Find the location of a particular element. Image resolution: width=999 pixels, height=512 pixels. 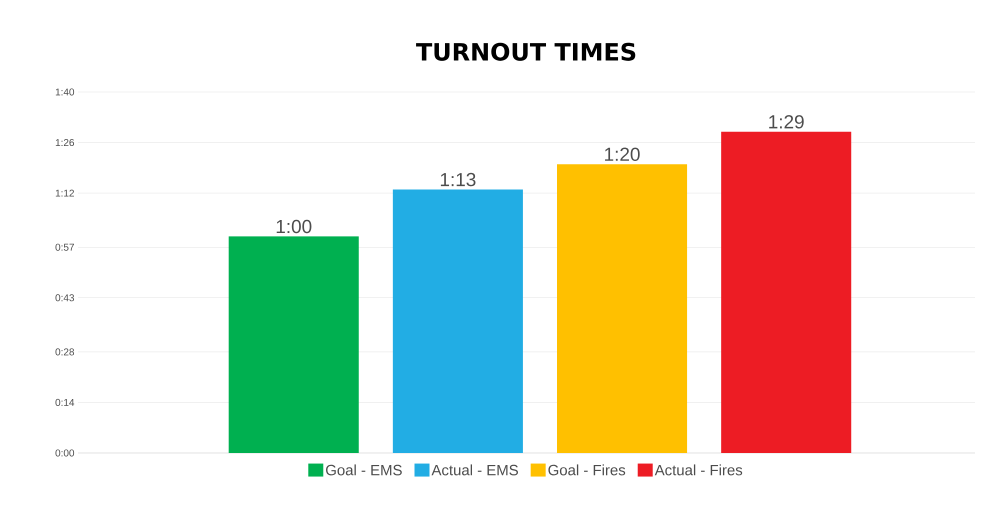

legend-label: Actual - Fires is located at coordinates (698, 470).